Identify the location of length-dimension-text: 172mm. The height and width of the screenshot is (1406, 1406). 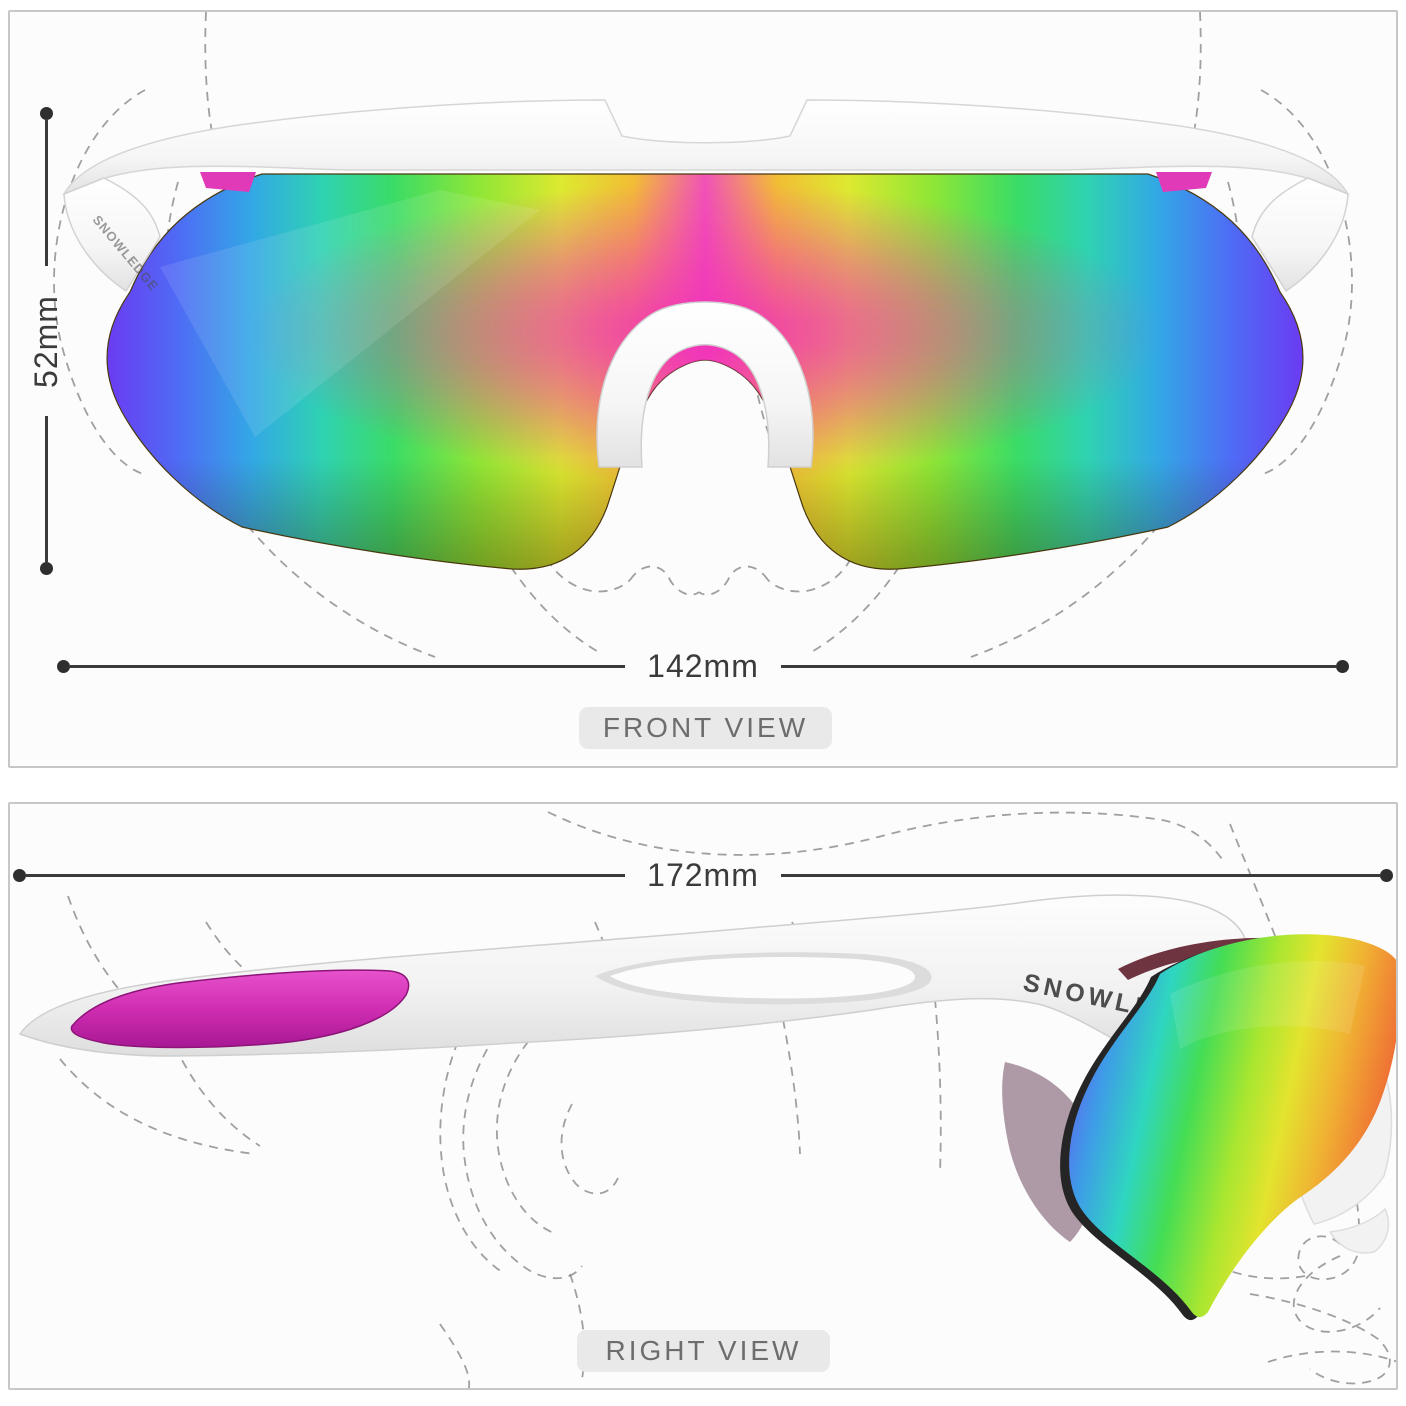
(703, 874).